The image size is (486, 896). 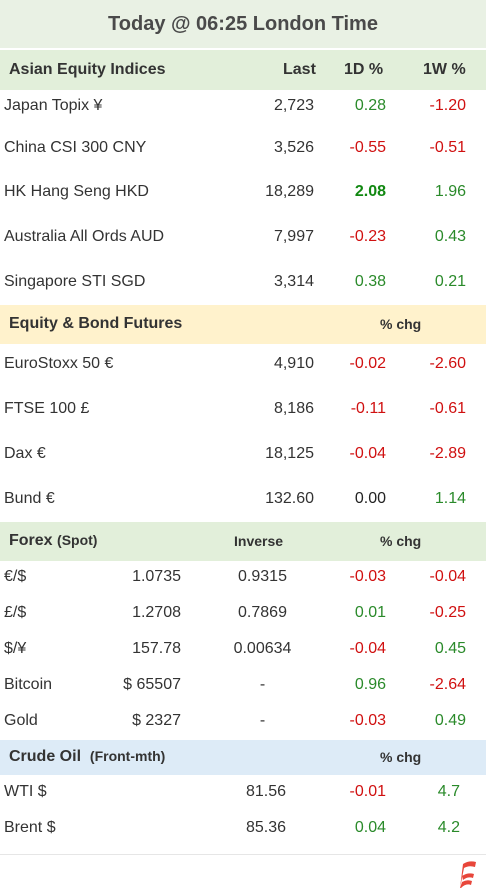 What do you see at coordinates (447, 453) in the screenshot?
I see `row-1w: -2.89` at bounding box center [447, 453].